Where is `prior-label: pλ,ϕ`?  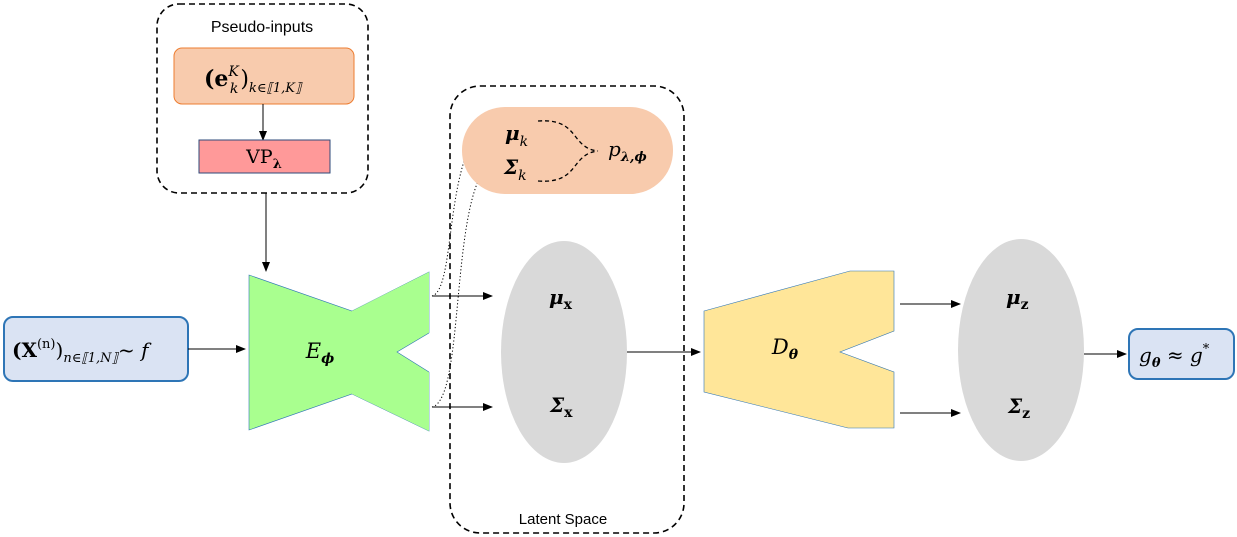
prior-label: pλ,ϕ is located at coordinates (627, 151).